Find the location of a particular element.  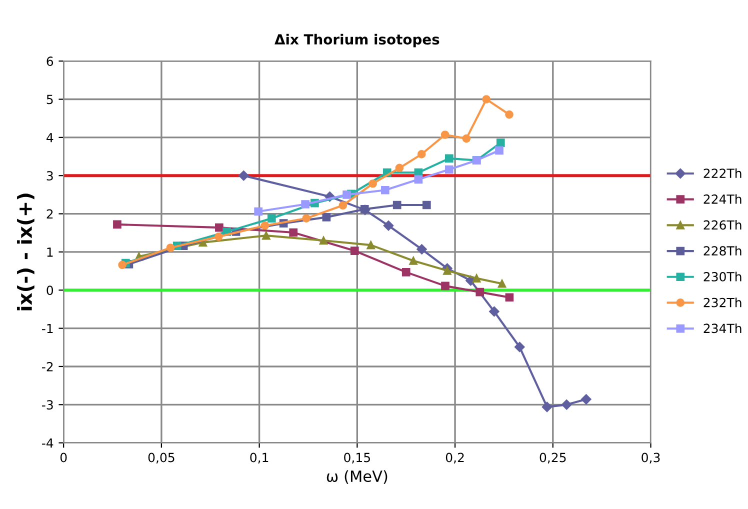

x-tick-label: 0,05 is located at coordinates (161, 458).